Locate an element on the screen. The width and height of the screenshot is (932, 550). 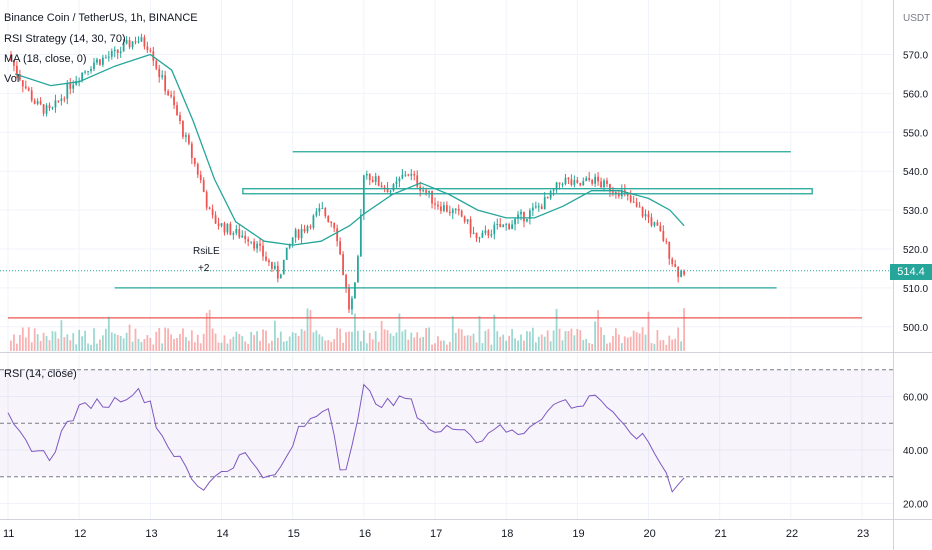
rsi-axis: 60.00 40.00 20.00 is located at coordinates (915, 452).